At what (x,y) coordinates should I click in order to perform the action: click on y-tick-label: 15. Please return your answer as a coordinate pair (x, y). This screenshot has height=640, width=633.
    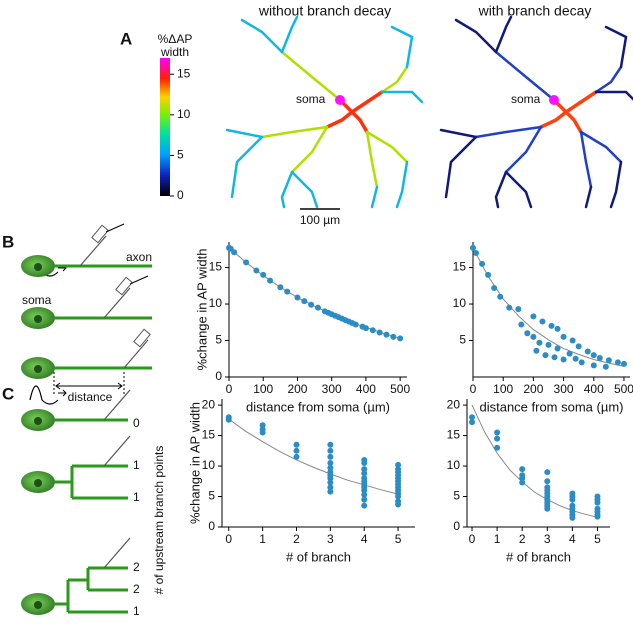
    Looking at the image, I should click on (454, 435).